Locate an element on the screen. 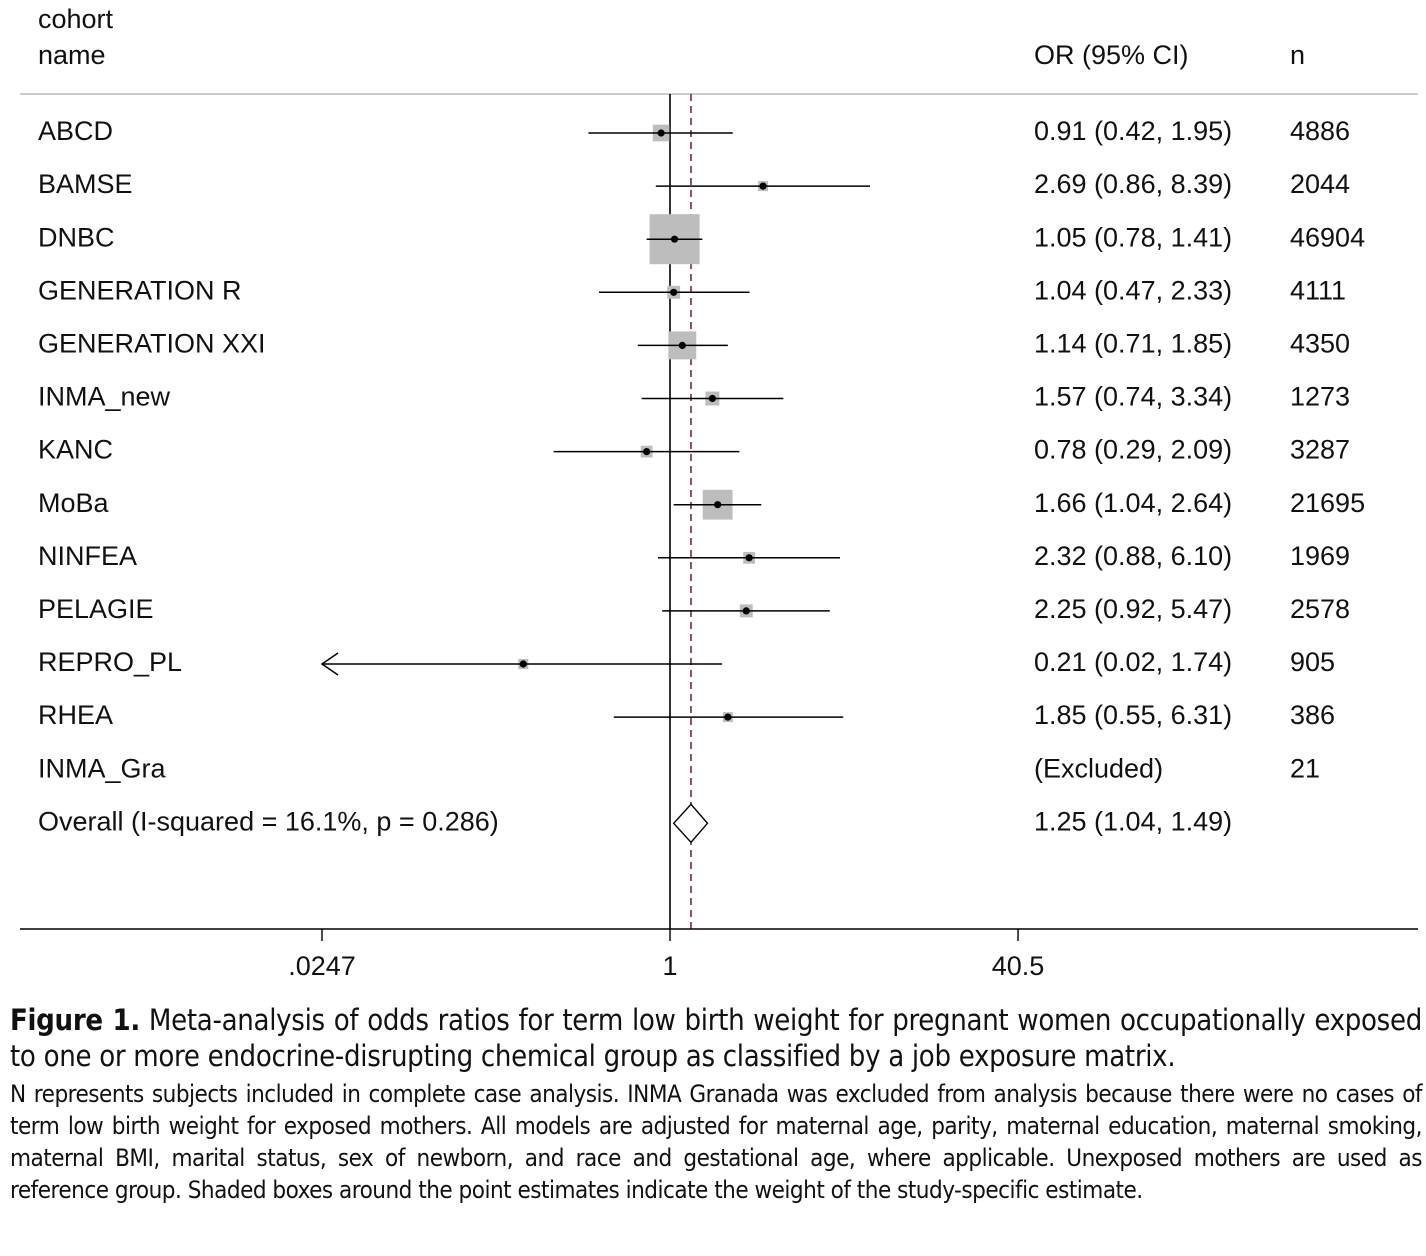 The width and height of the screenshot is (1426, 1256). cohort-name: GENERATION R is located at coordinates (140, 290).